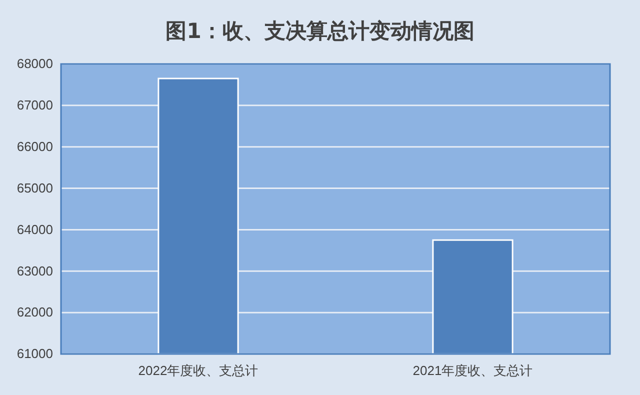 Image resolution: width=640 pixels, height=395 pixels. Describe the element at coordinates (34, 229) in the screenshot. I see `y-tick-label: 64000` at that location.